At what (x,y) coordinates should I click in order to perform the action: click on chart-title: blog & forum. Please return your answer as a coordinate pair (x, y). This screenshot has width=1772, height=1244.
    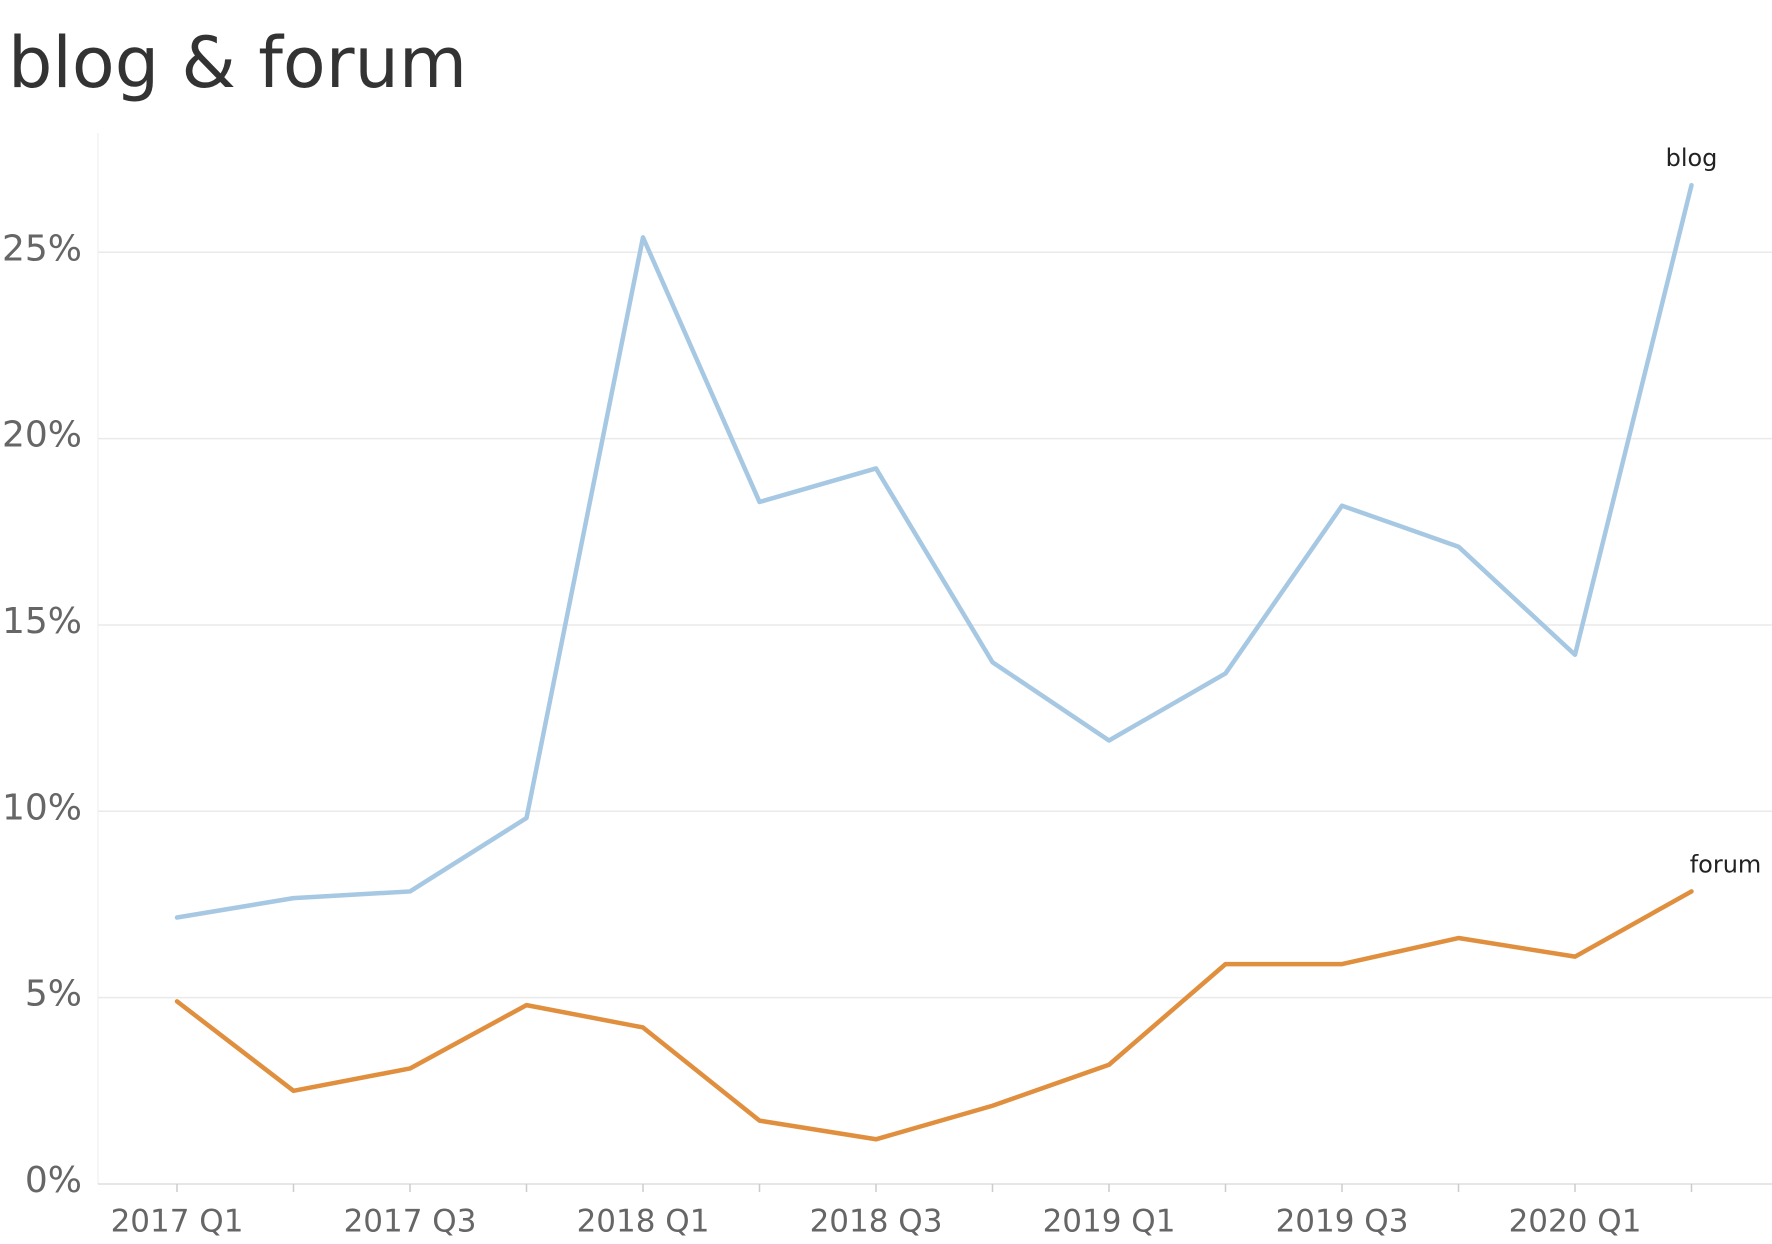
    Looking at the image, I should click on (237, 63).